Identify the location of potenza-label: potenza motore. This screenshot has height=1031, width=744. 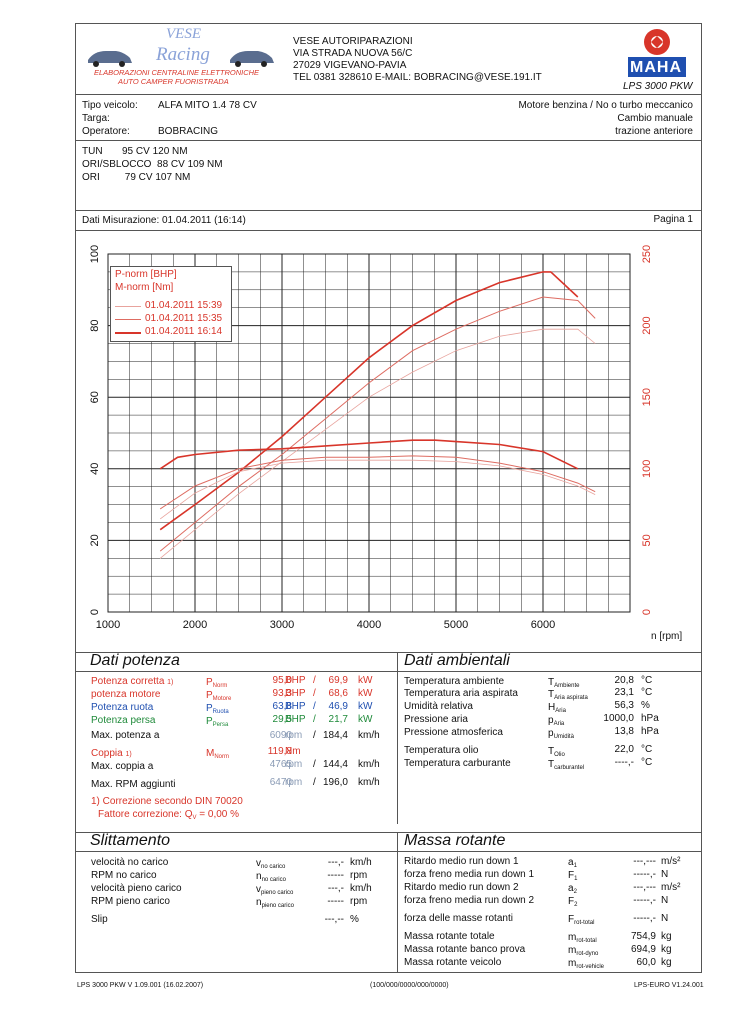
(126, 694).